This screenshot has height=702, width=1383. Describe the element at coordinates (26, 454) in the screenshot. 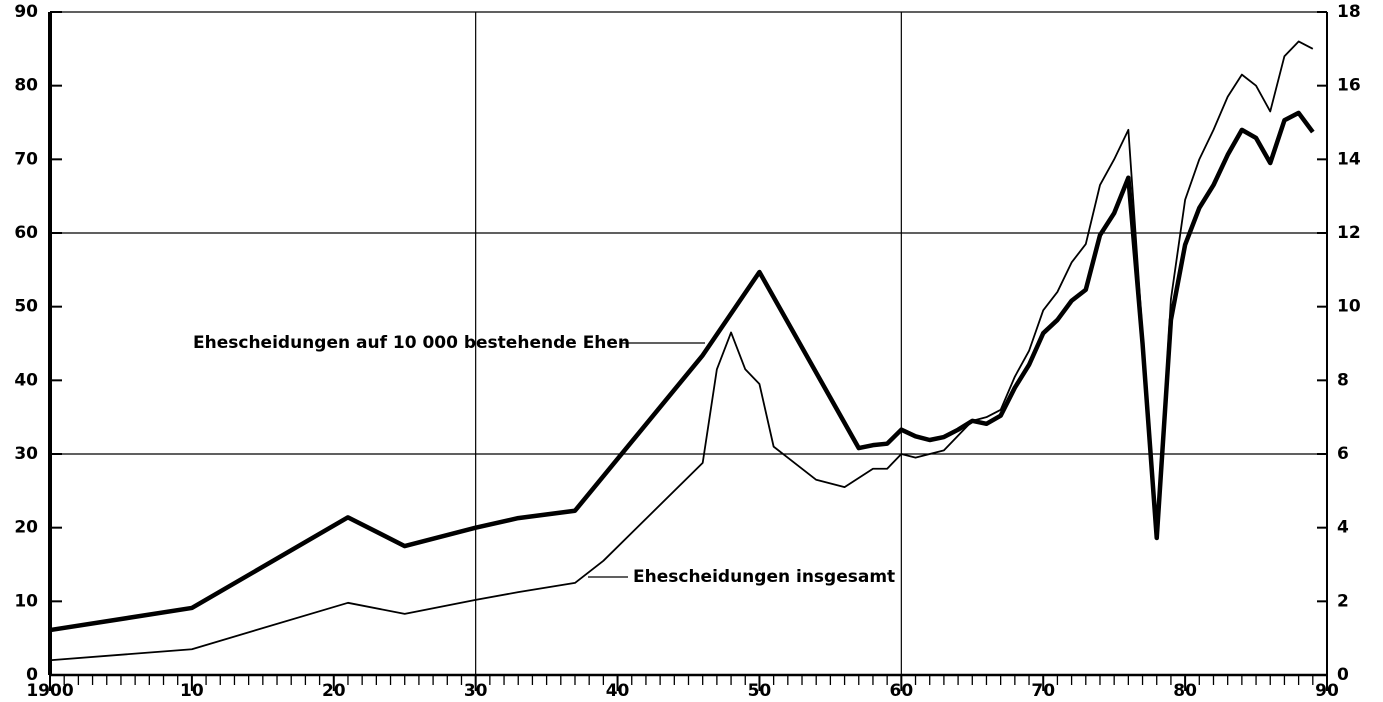

I see `y-tick-label: 30` at that location.